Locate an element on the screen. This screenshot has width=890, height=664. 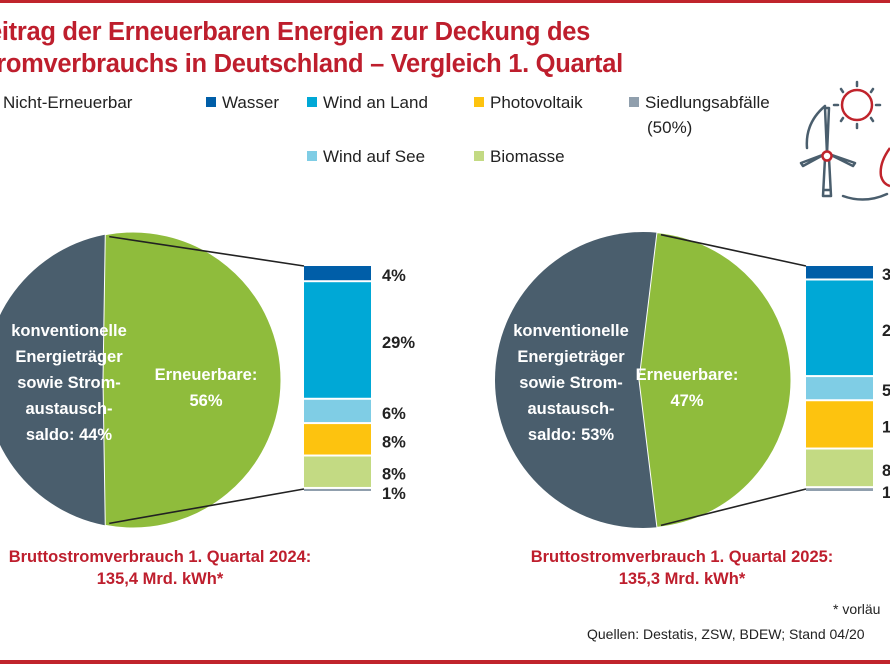
footnote: * vorläu is located at coordinates (857, 609).